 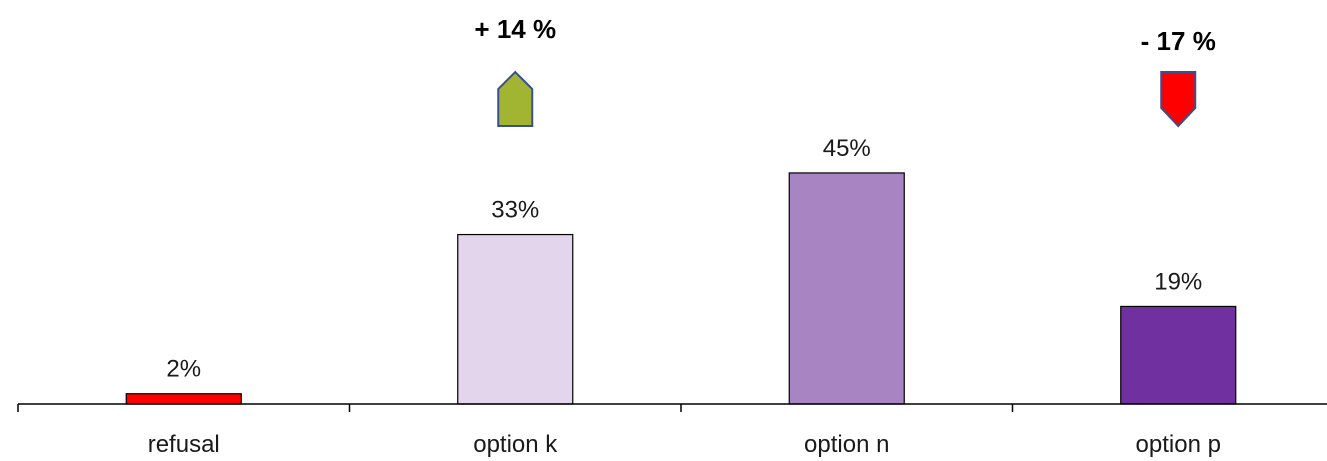 I want to click on x-tick-label: option n, so click(x=846, y=444).